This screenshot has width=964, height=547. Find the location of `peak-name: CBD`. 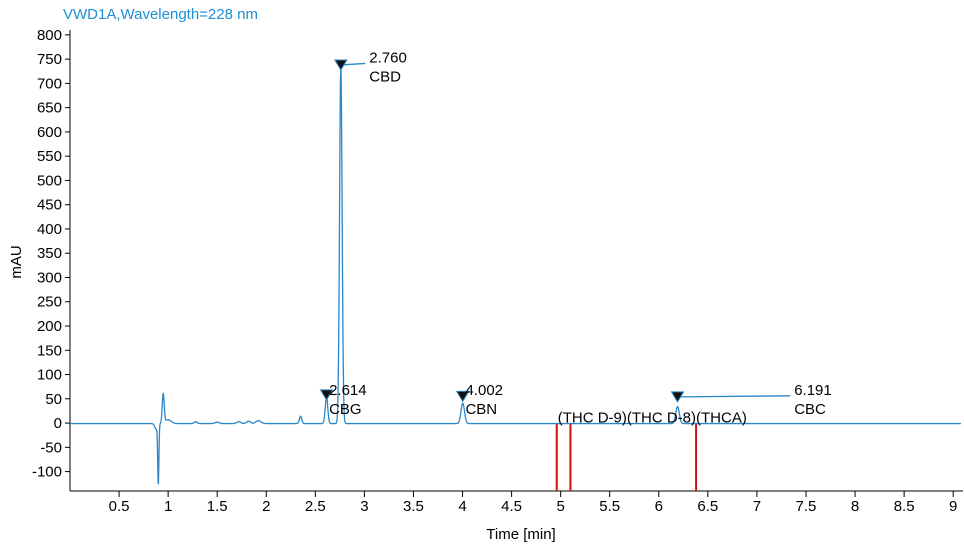

peak-name: CBD is located at coordinates (385, 76).